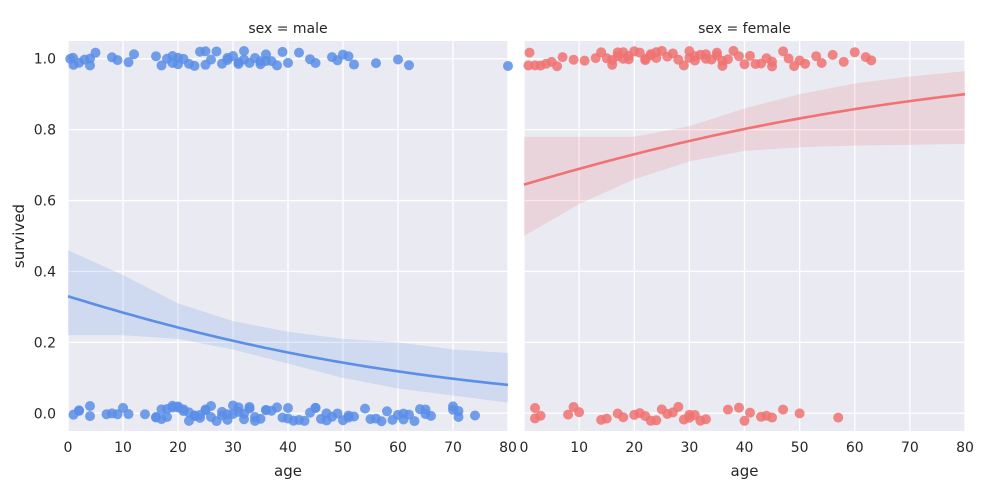  What do you see at coordinates (45, 60) in the screenshot?
I see `y-tick-label: 1.0` at bounding box center [45, 60].